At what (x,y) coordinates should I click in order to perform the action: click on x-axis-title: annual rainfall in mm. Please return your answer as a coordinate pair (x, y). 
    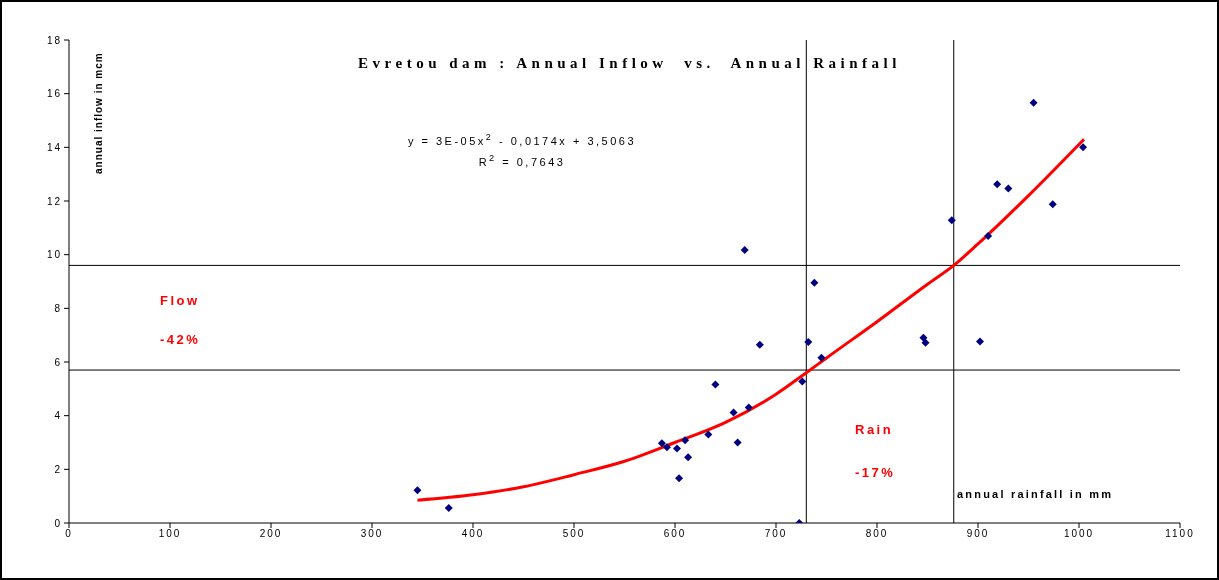
    Looking at the image, I should click on (1035, 494).